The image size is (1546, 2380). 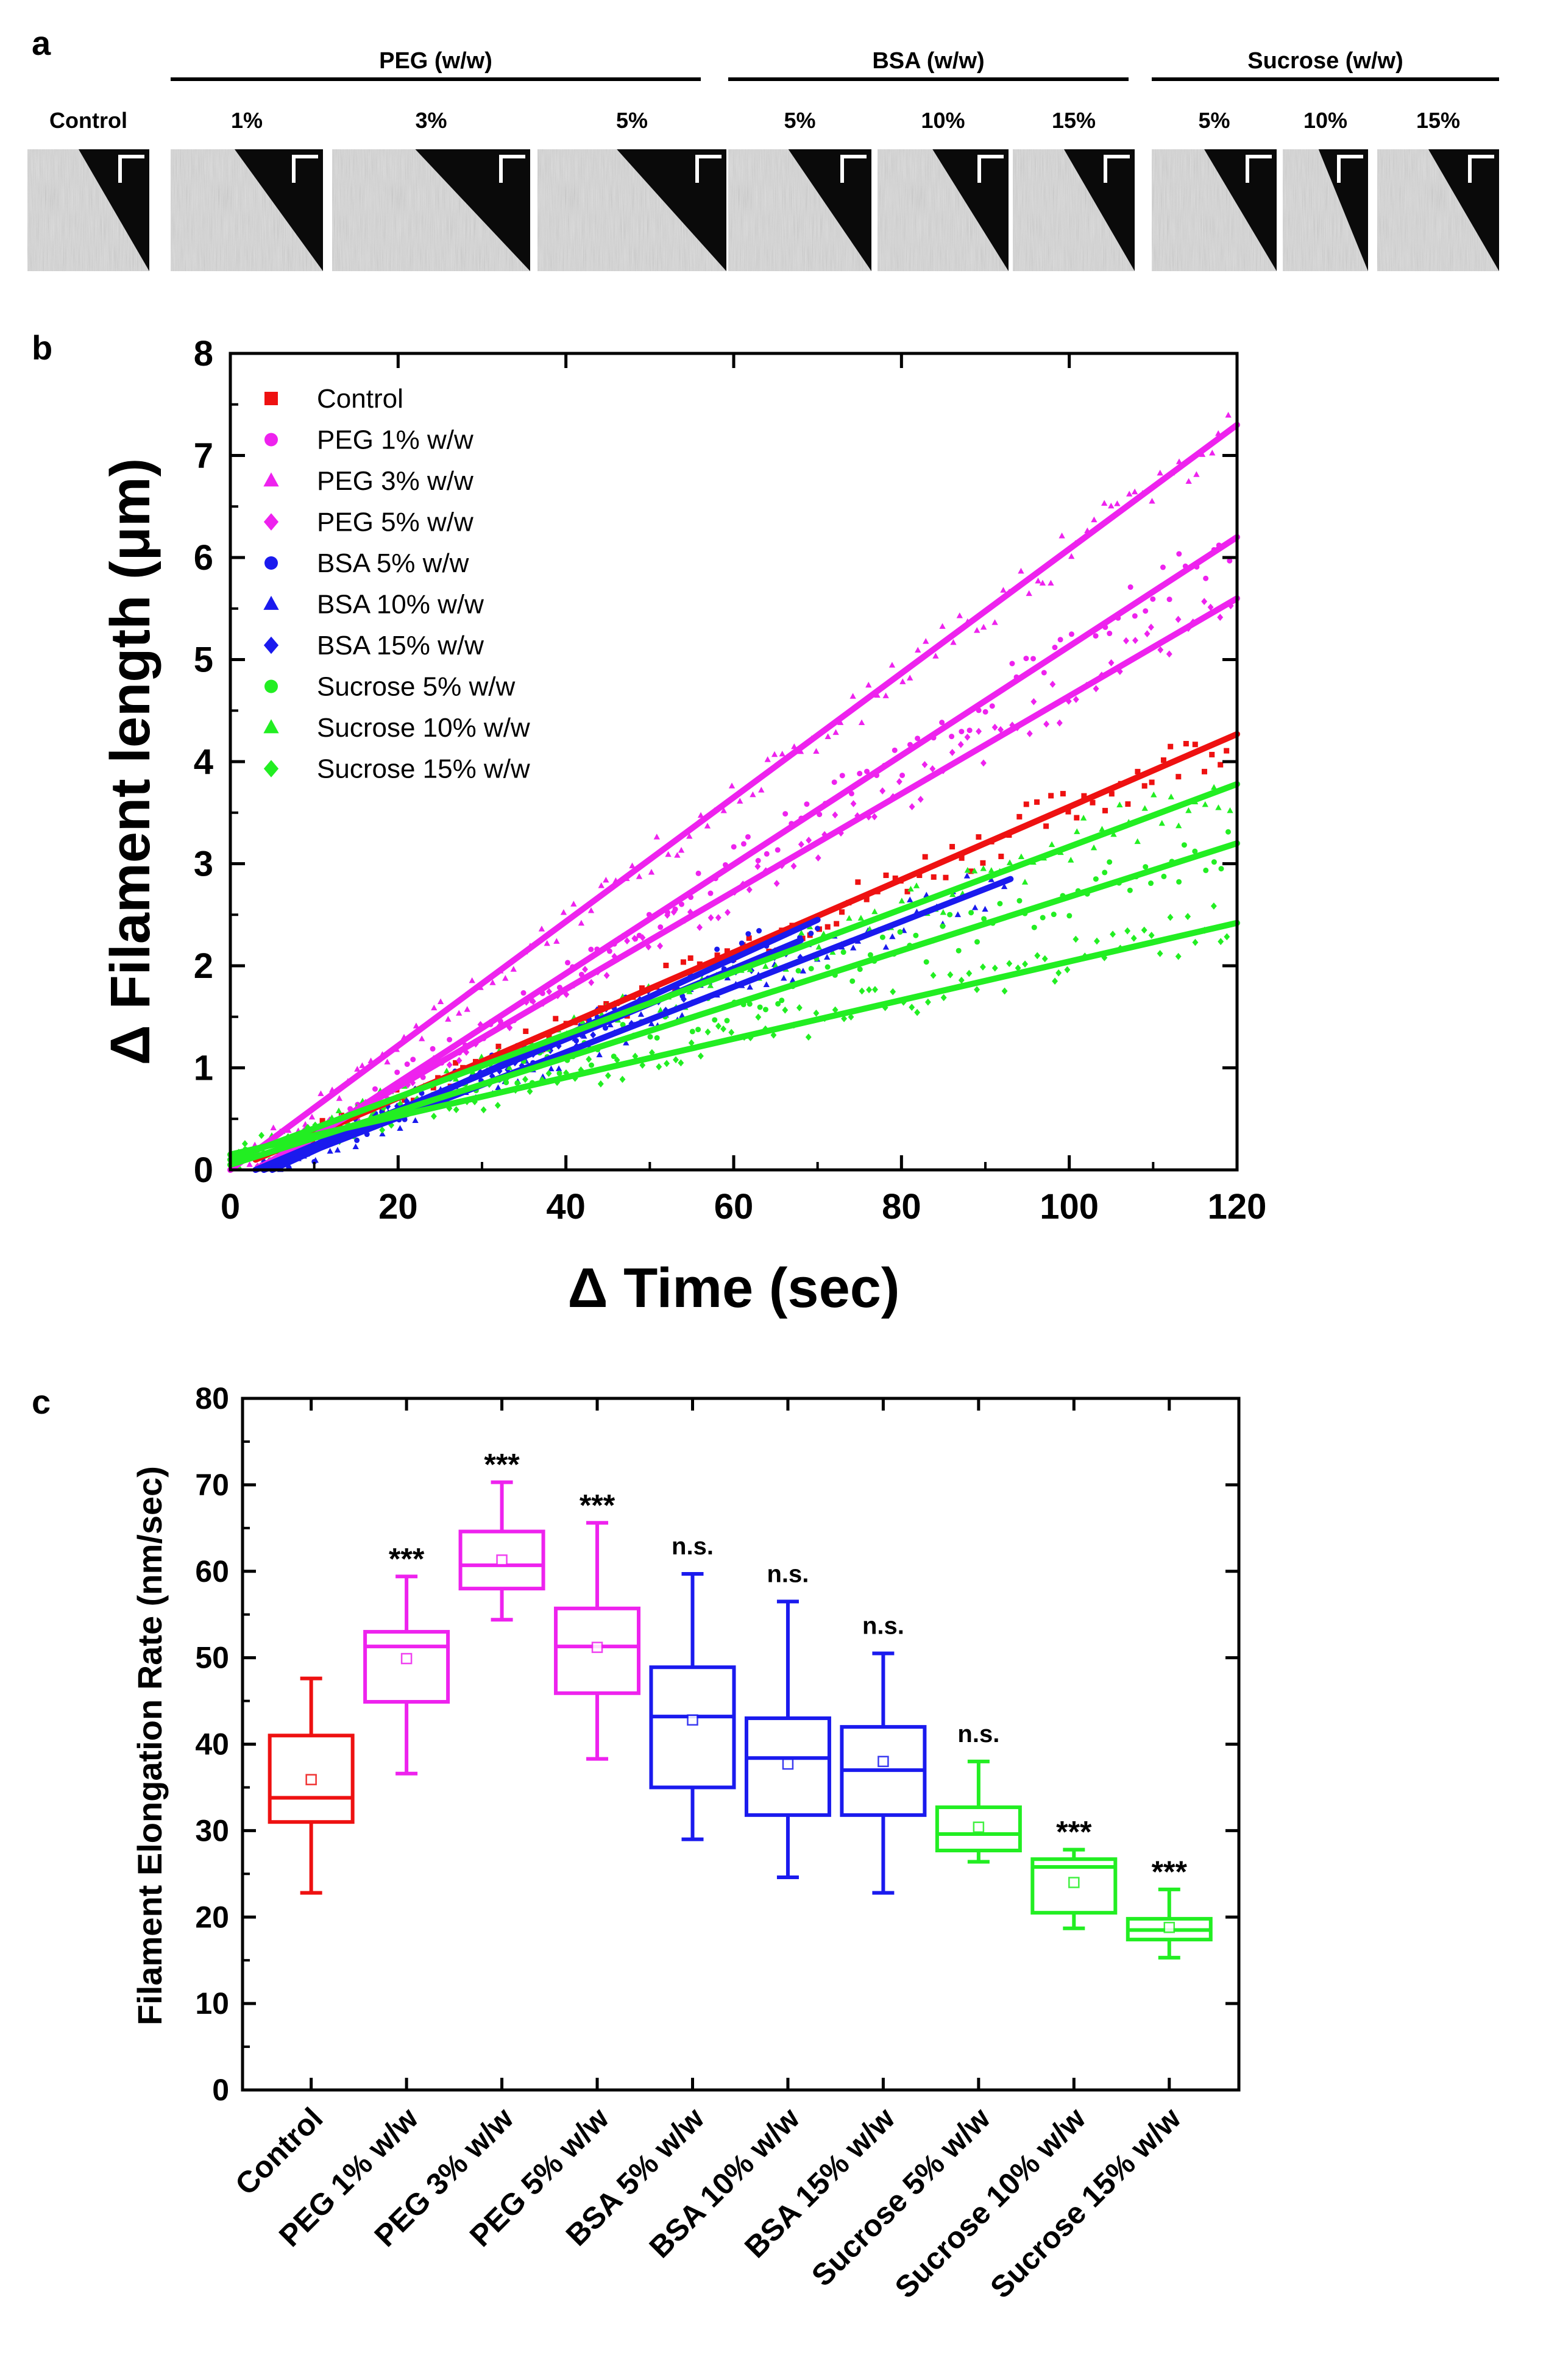 I want to click on kymograph-filament-wedge, so click(x=1343, y=210).